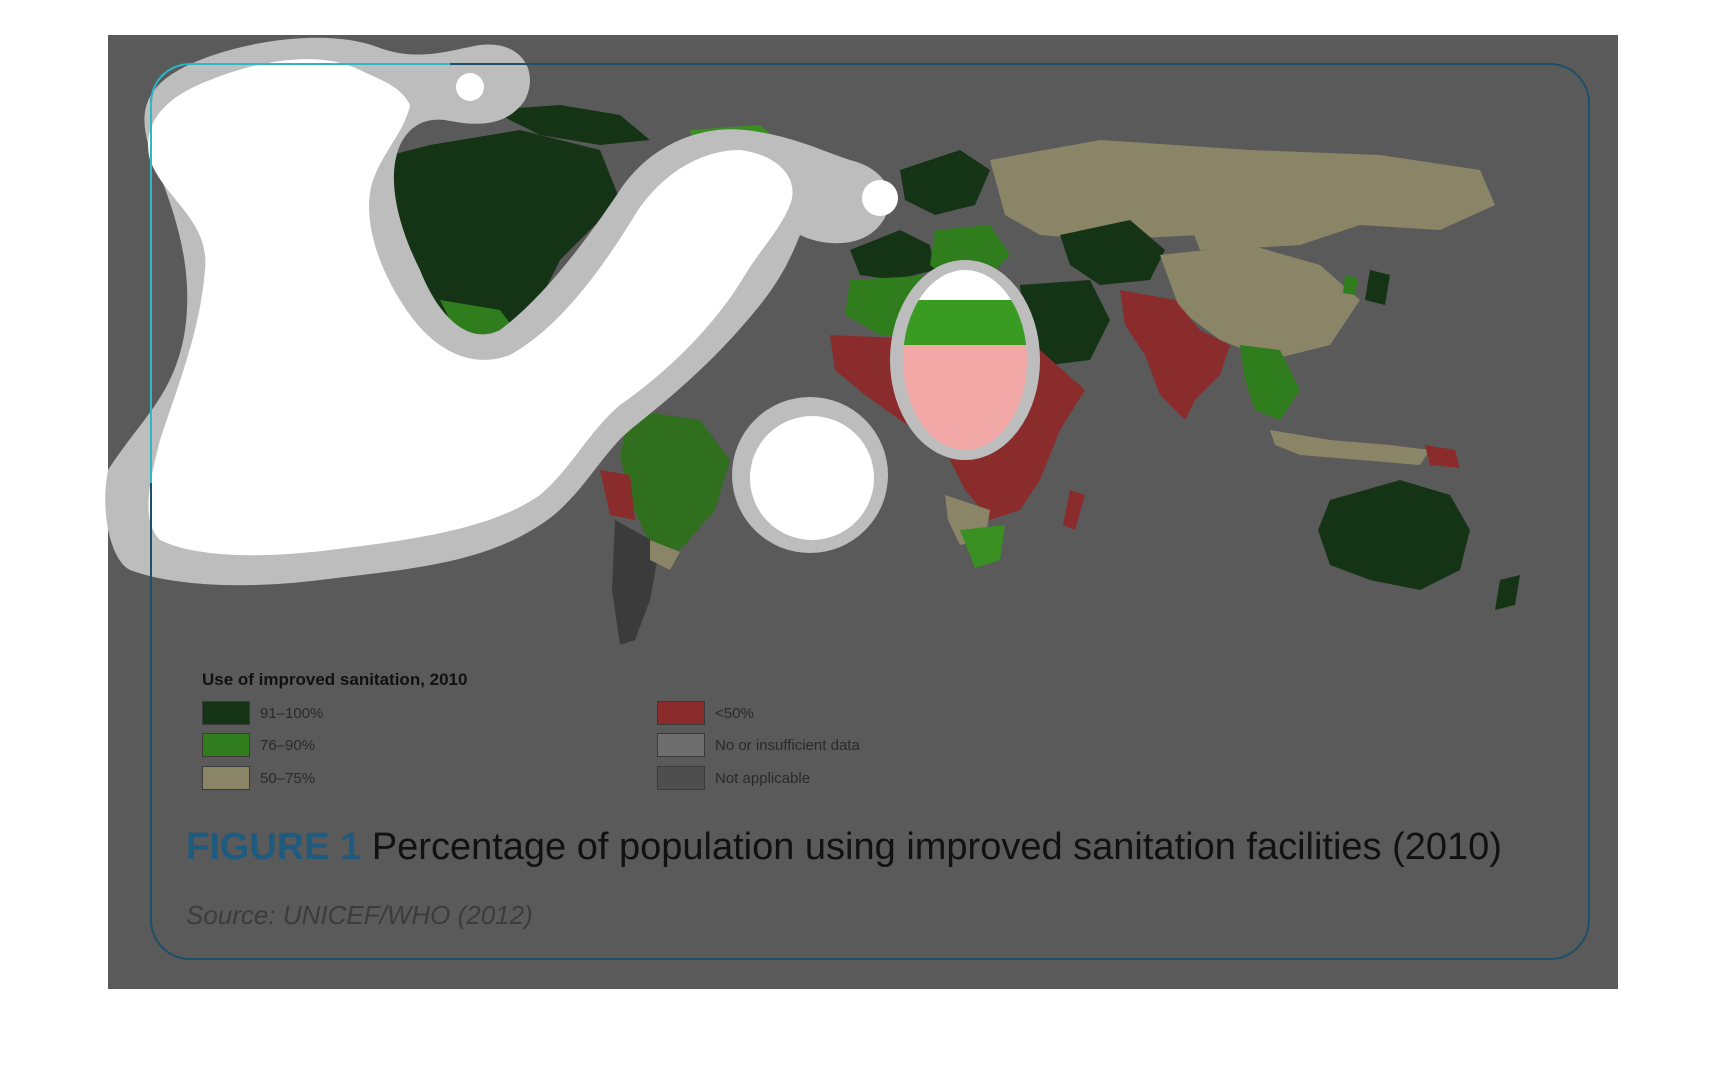 Image resolution: width=1718 pixels, height=1078 pixels. What do you see at coordinates (1074, 510) in the screenshot?
I see `region-madagascar` at bounding box center [1074, 510].